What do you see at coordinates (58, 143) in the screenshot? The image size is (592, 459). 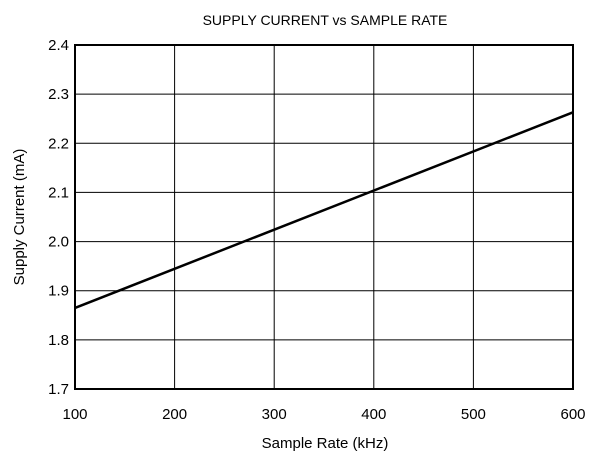 I see `y-tick-label: 2.2` at bounding box center [58, 143].